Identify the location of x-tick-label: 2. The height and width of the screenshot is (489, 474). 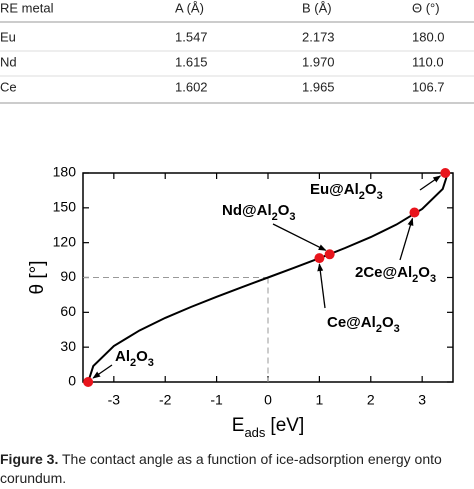
(371, 400).